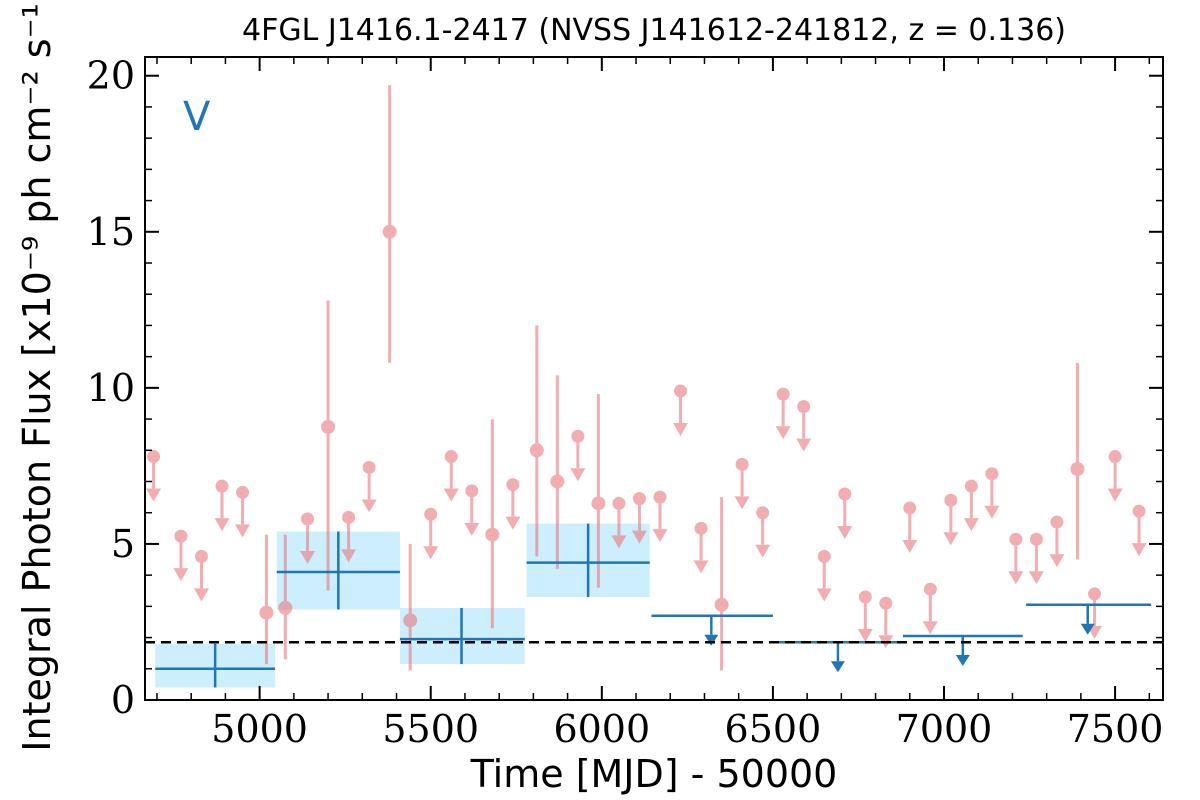 The width and height of the screenshot is (1200, 800). What do you see at coordinates (197, 117) in the screenshot?
I see `panel-label: V` at bounding box center [197, 117].